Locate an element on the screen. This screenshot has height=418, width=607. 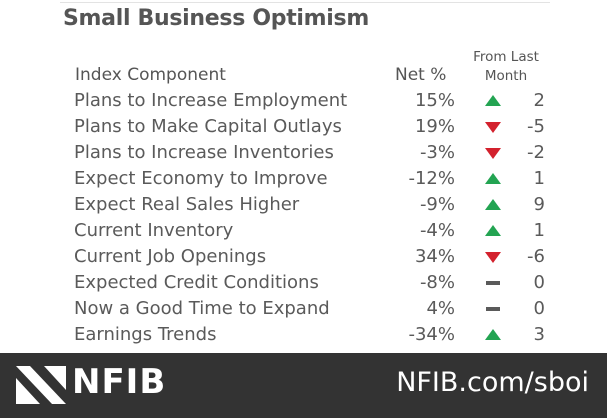
component-name: Plans to Make Capital Outlays is located at coordinates (208, 126).